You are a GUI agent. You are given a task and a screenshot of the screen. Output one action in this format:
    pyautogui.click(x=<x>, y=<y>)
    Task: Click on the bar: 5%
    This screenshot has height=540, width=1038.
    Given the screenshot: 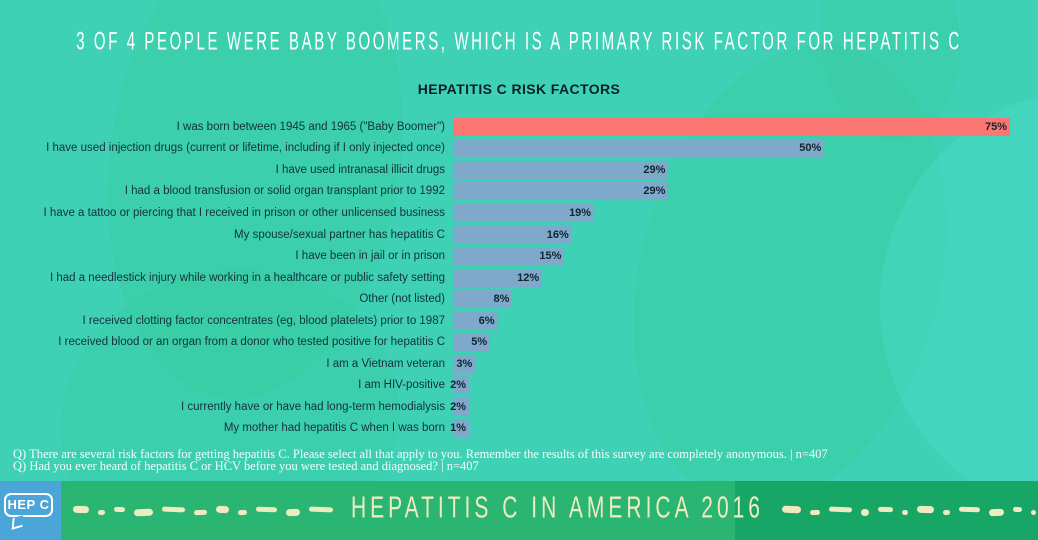 What is the action you would take?
    pyautogui.click(x=472, y=342)
    